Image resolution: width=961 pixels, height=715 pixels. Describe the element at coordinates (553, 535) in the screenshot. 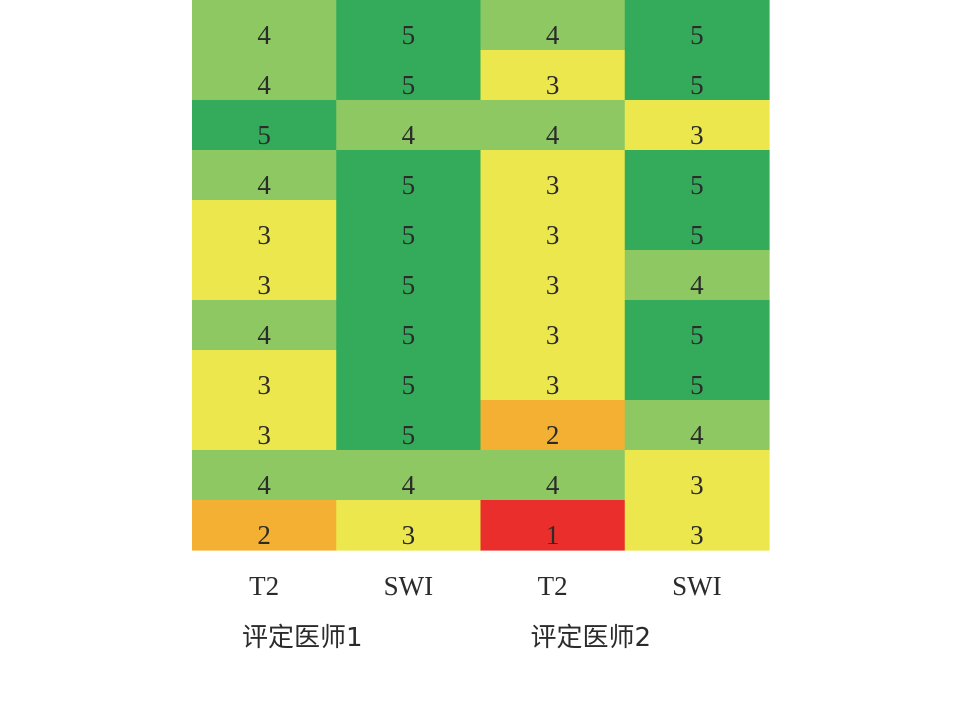

I see `cell-value-label: 1` at that location.